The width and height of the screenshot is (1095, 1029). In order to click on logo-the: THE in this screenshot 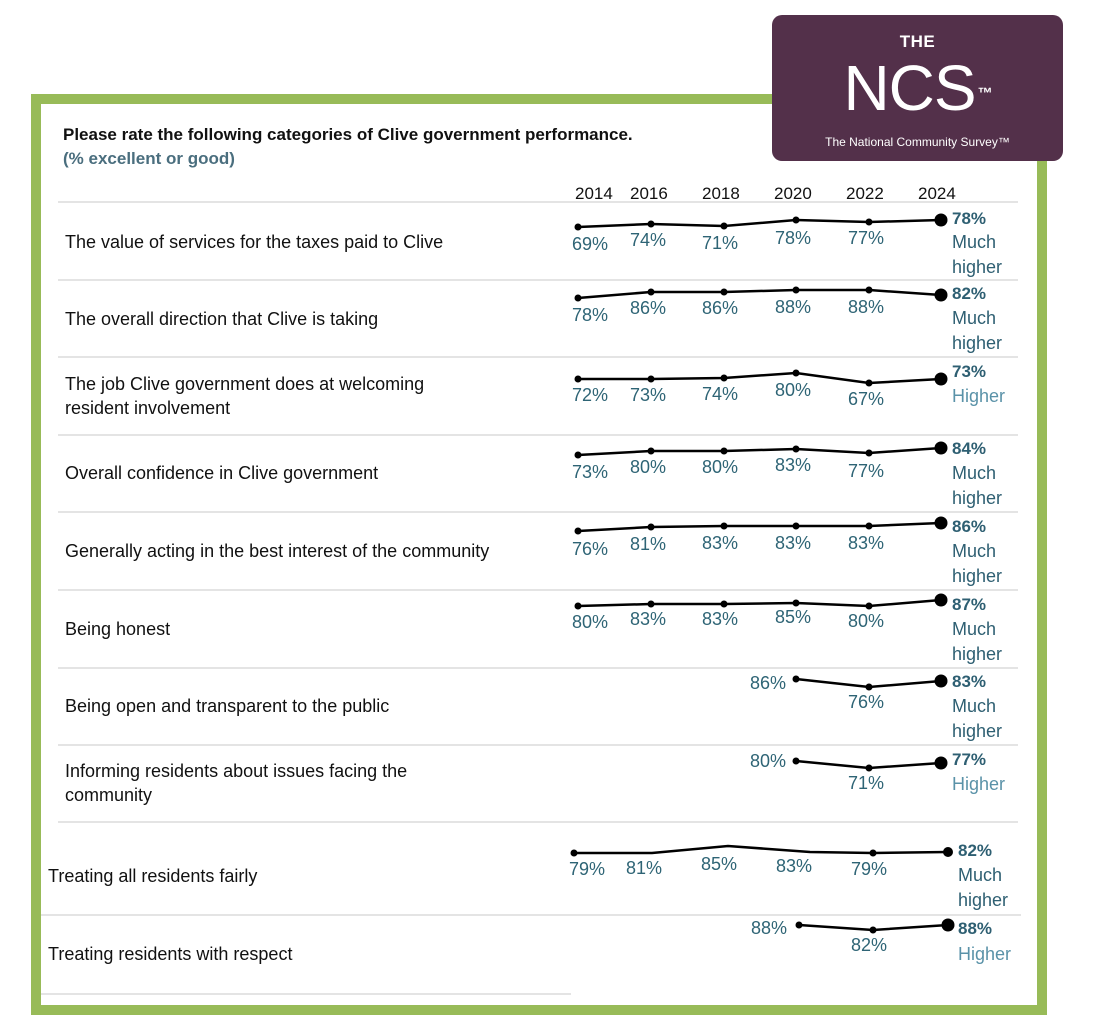, I will do `click(917, 41)`.